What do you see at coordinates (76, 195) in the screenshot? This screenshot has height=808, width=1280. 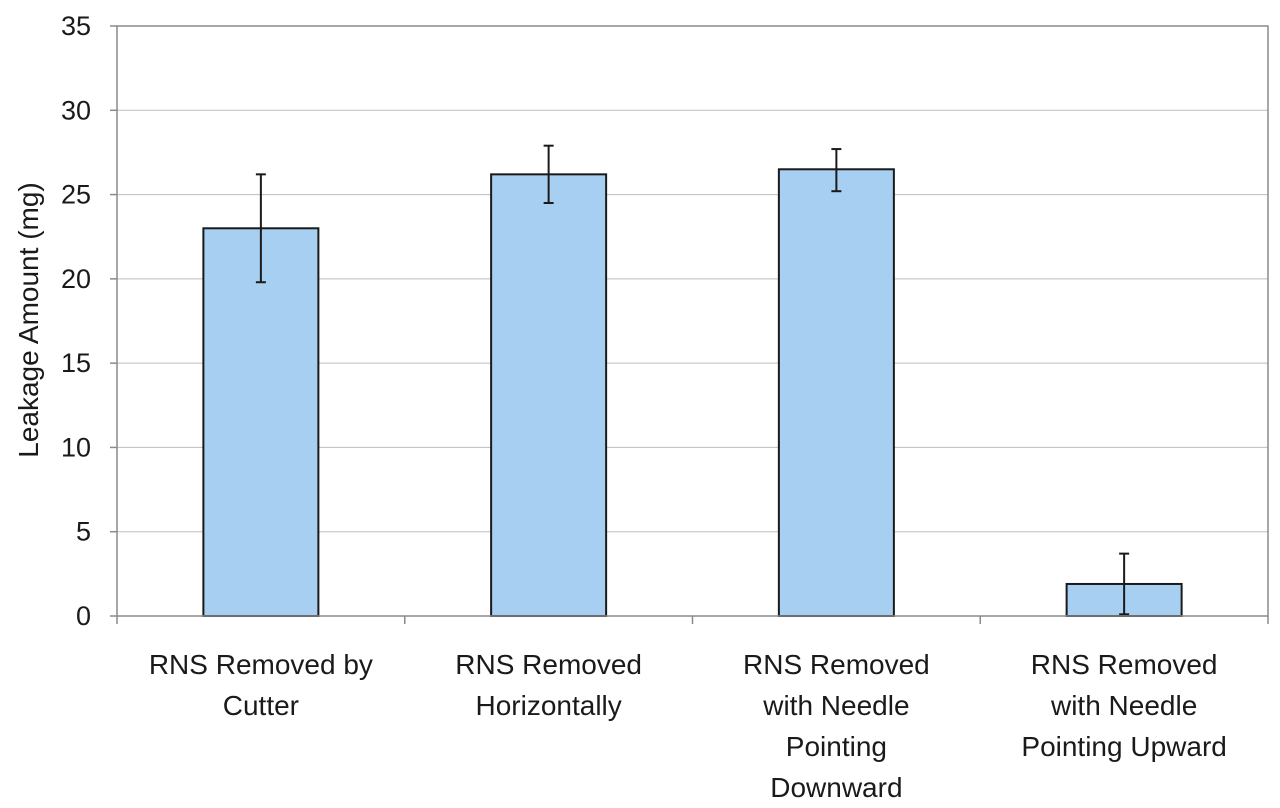 I see `y-tick-label: 25` at bounding box center [76, 195].